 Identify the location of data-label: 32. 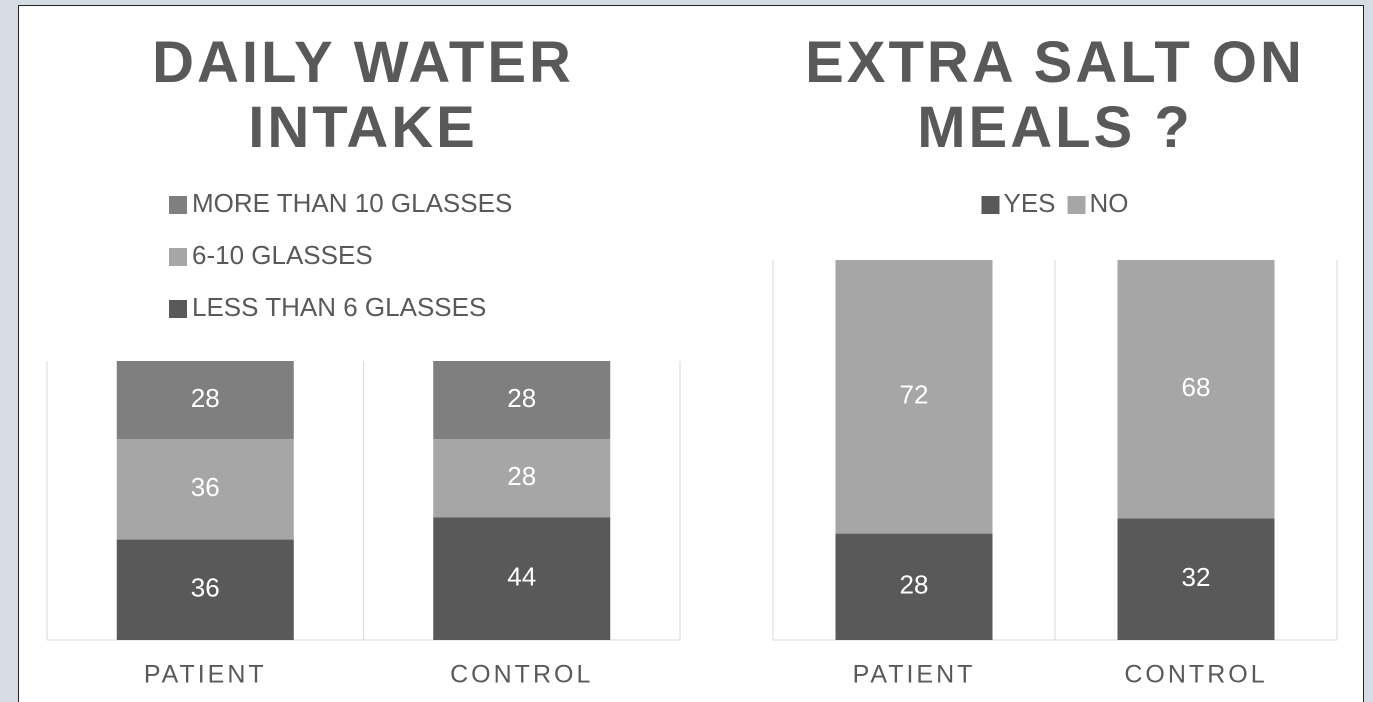
(1196, 577).